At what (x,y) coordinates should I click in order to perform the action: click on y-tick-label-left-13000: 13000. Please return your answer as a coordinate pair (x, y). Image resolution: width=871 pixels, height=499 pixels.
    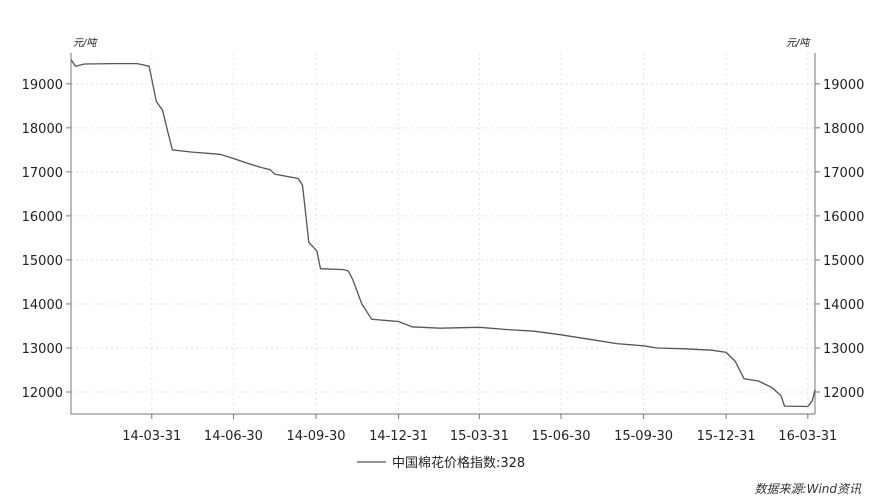
    Looking at the image, I should click on (42, 349).